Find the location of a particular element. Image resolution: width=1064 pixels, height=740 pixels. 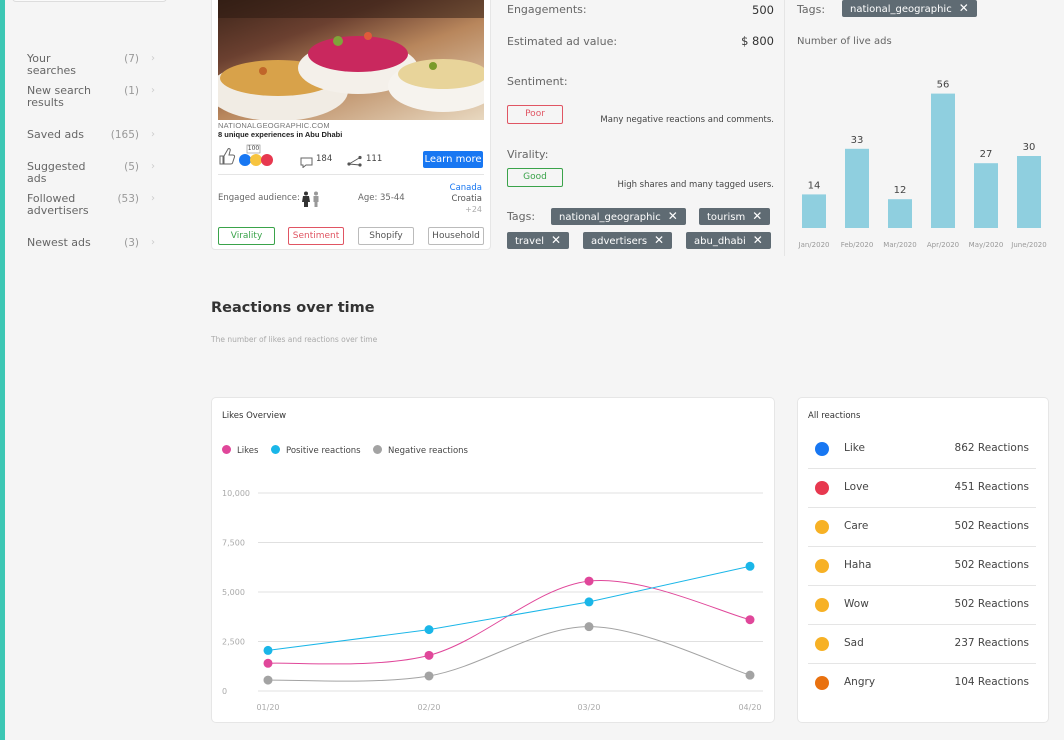

reaction-badge: 100 is located at coordinates (253, 148).